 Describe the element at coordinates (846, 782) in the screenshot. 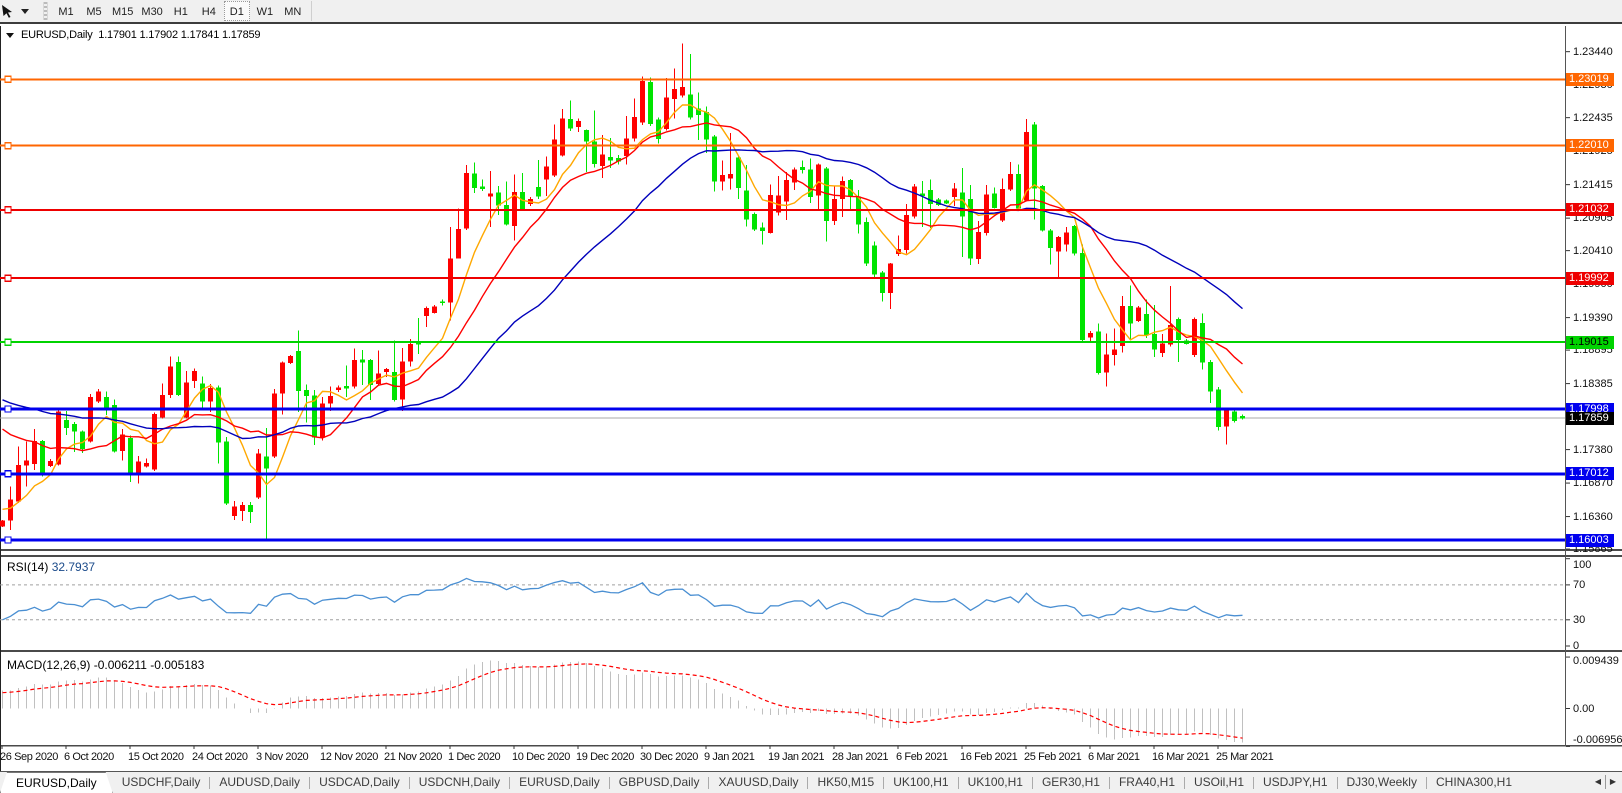

I see `chart-tab-8: HK50,M15` at that location.